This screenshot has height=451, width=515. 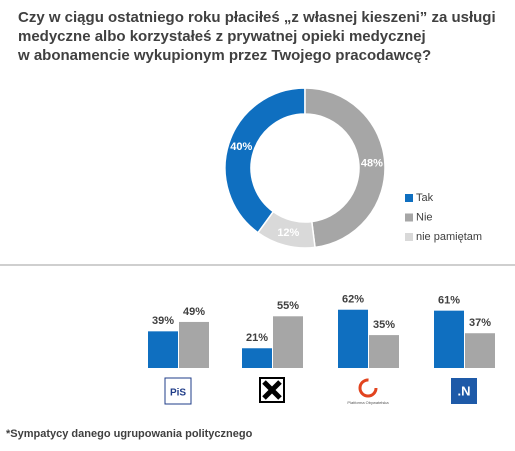 I want to click on logo-po, so click(x=368, y=388).